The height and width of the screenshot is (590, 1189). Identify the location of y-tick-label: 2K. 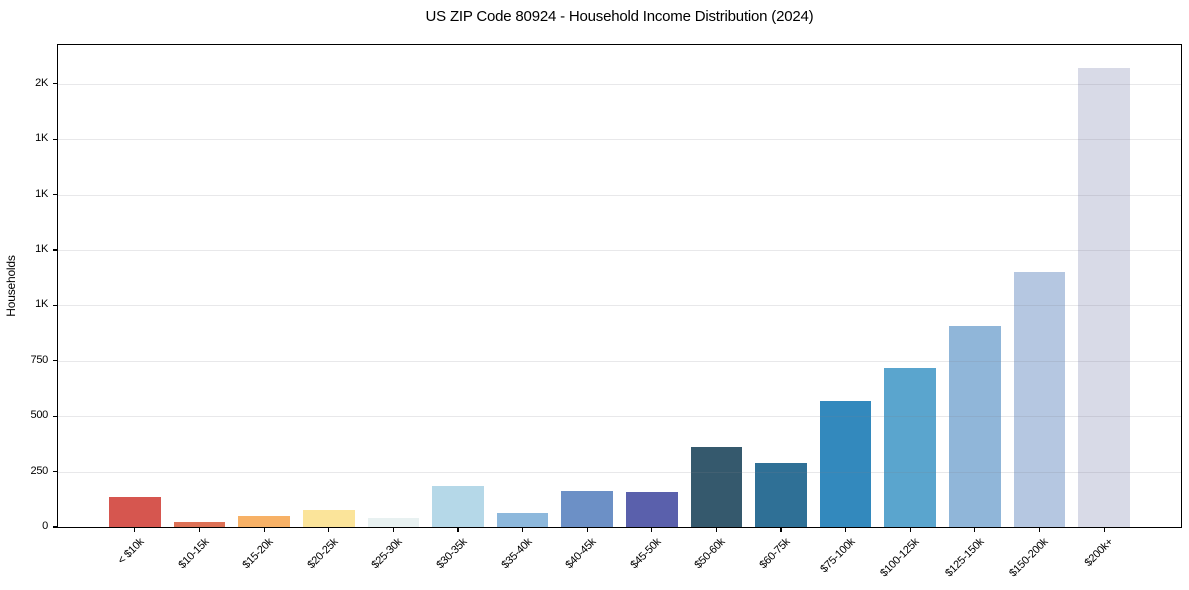
(41, 82).